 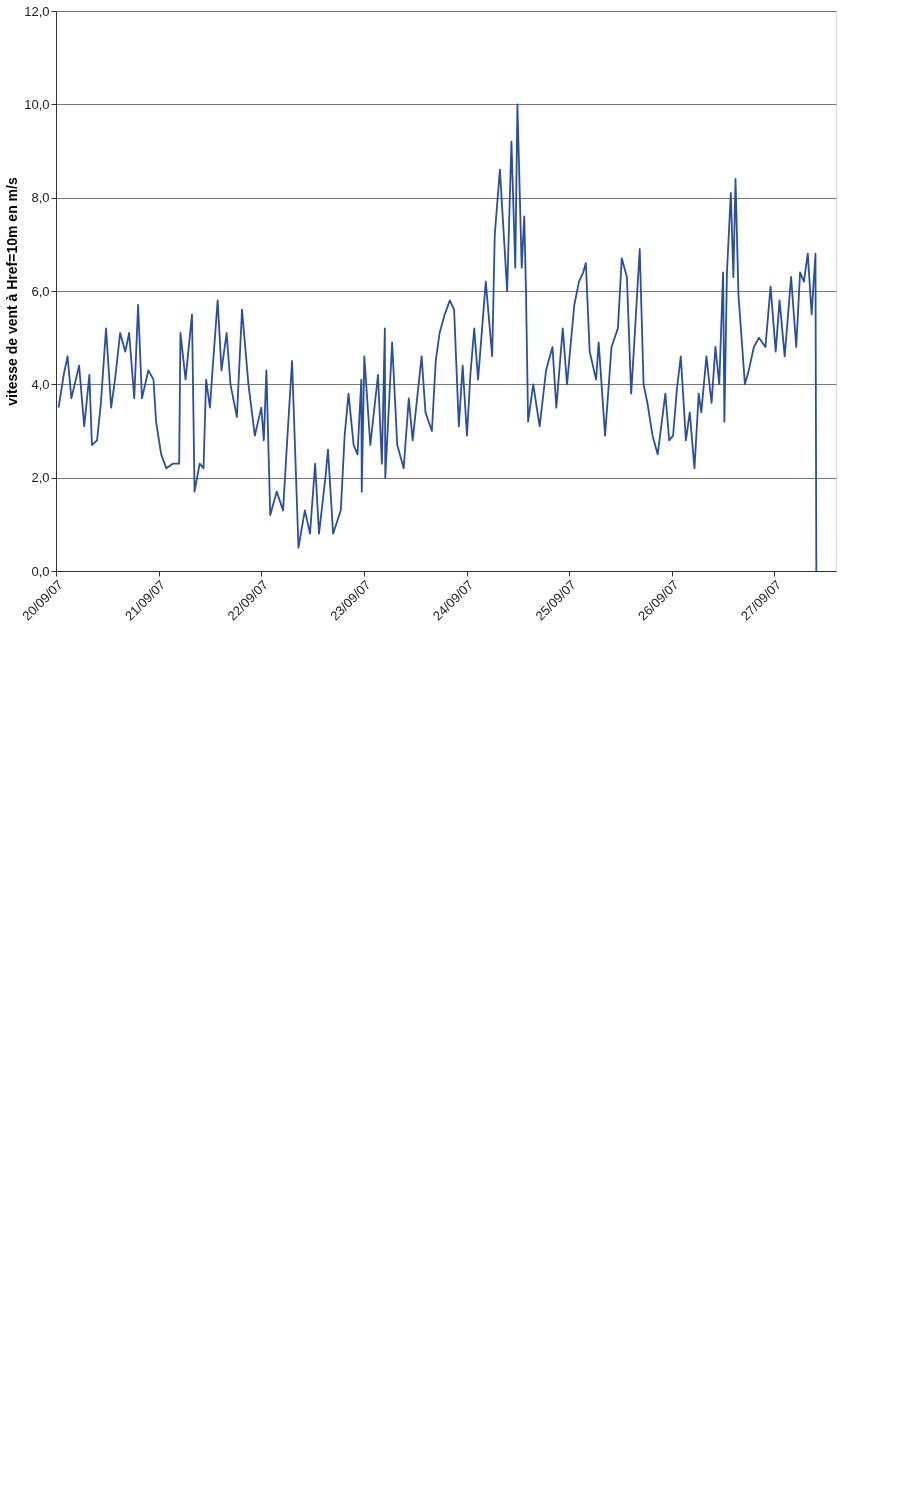 I want to click on y-tick-label: 2,0, so click(x=40, y=478).